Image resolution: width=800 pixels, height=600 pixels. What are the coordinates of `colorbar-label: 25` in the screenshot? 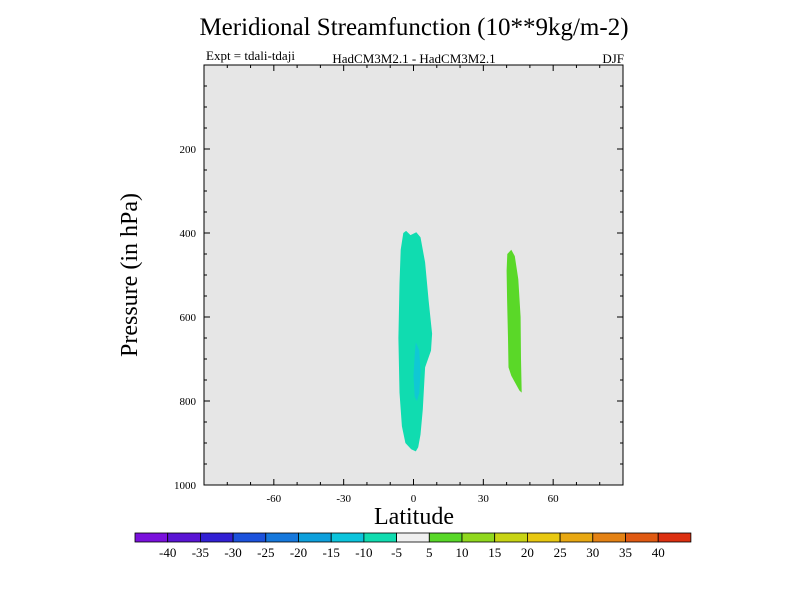 It's located at (560, 552).